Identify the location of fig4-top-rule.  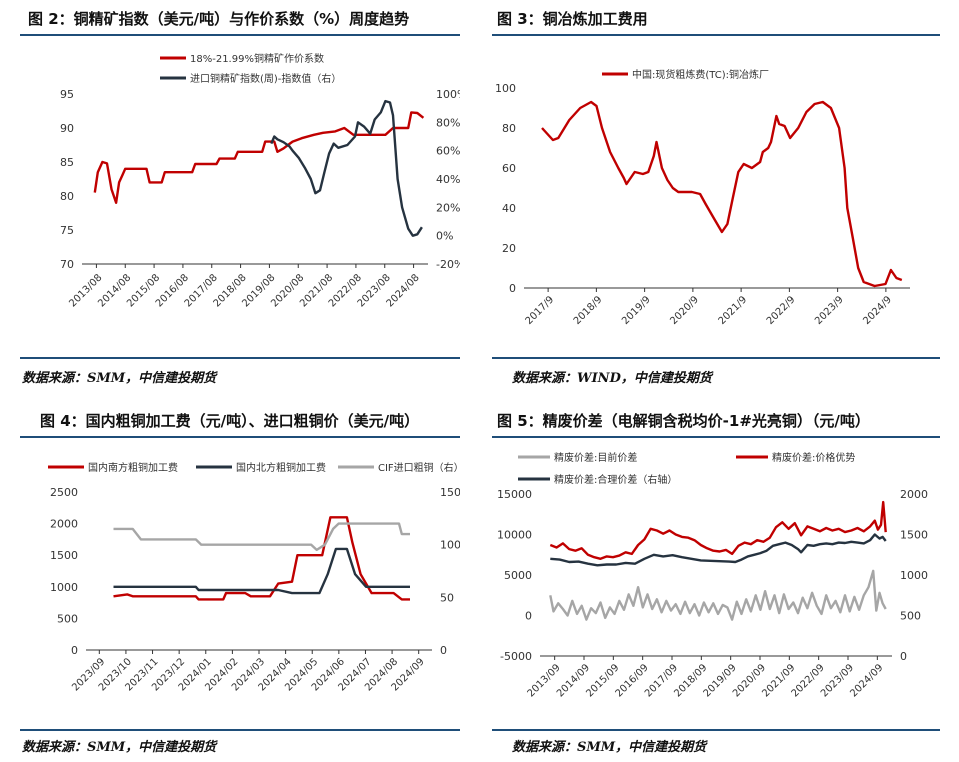
(240, 437).